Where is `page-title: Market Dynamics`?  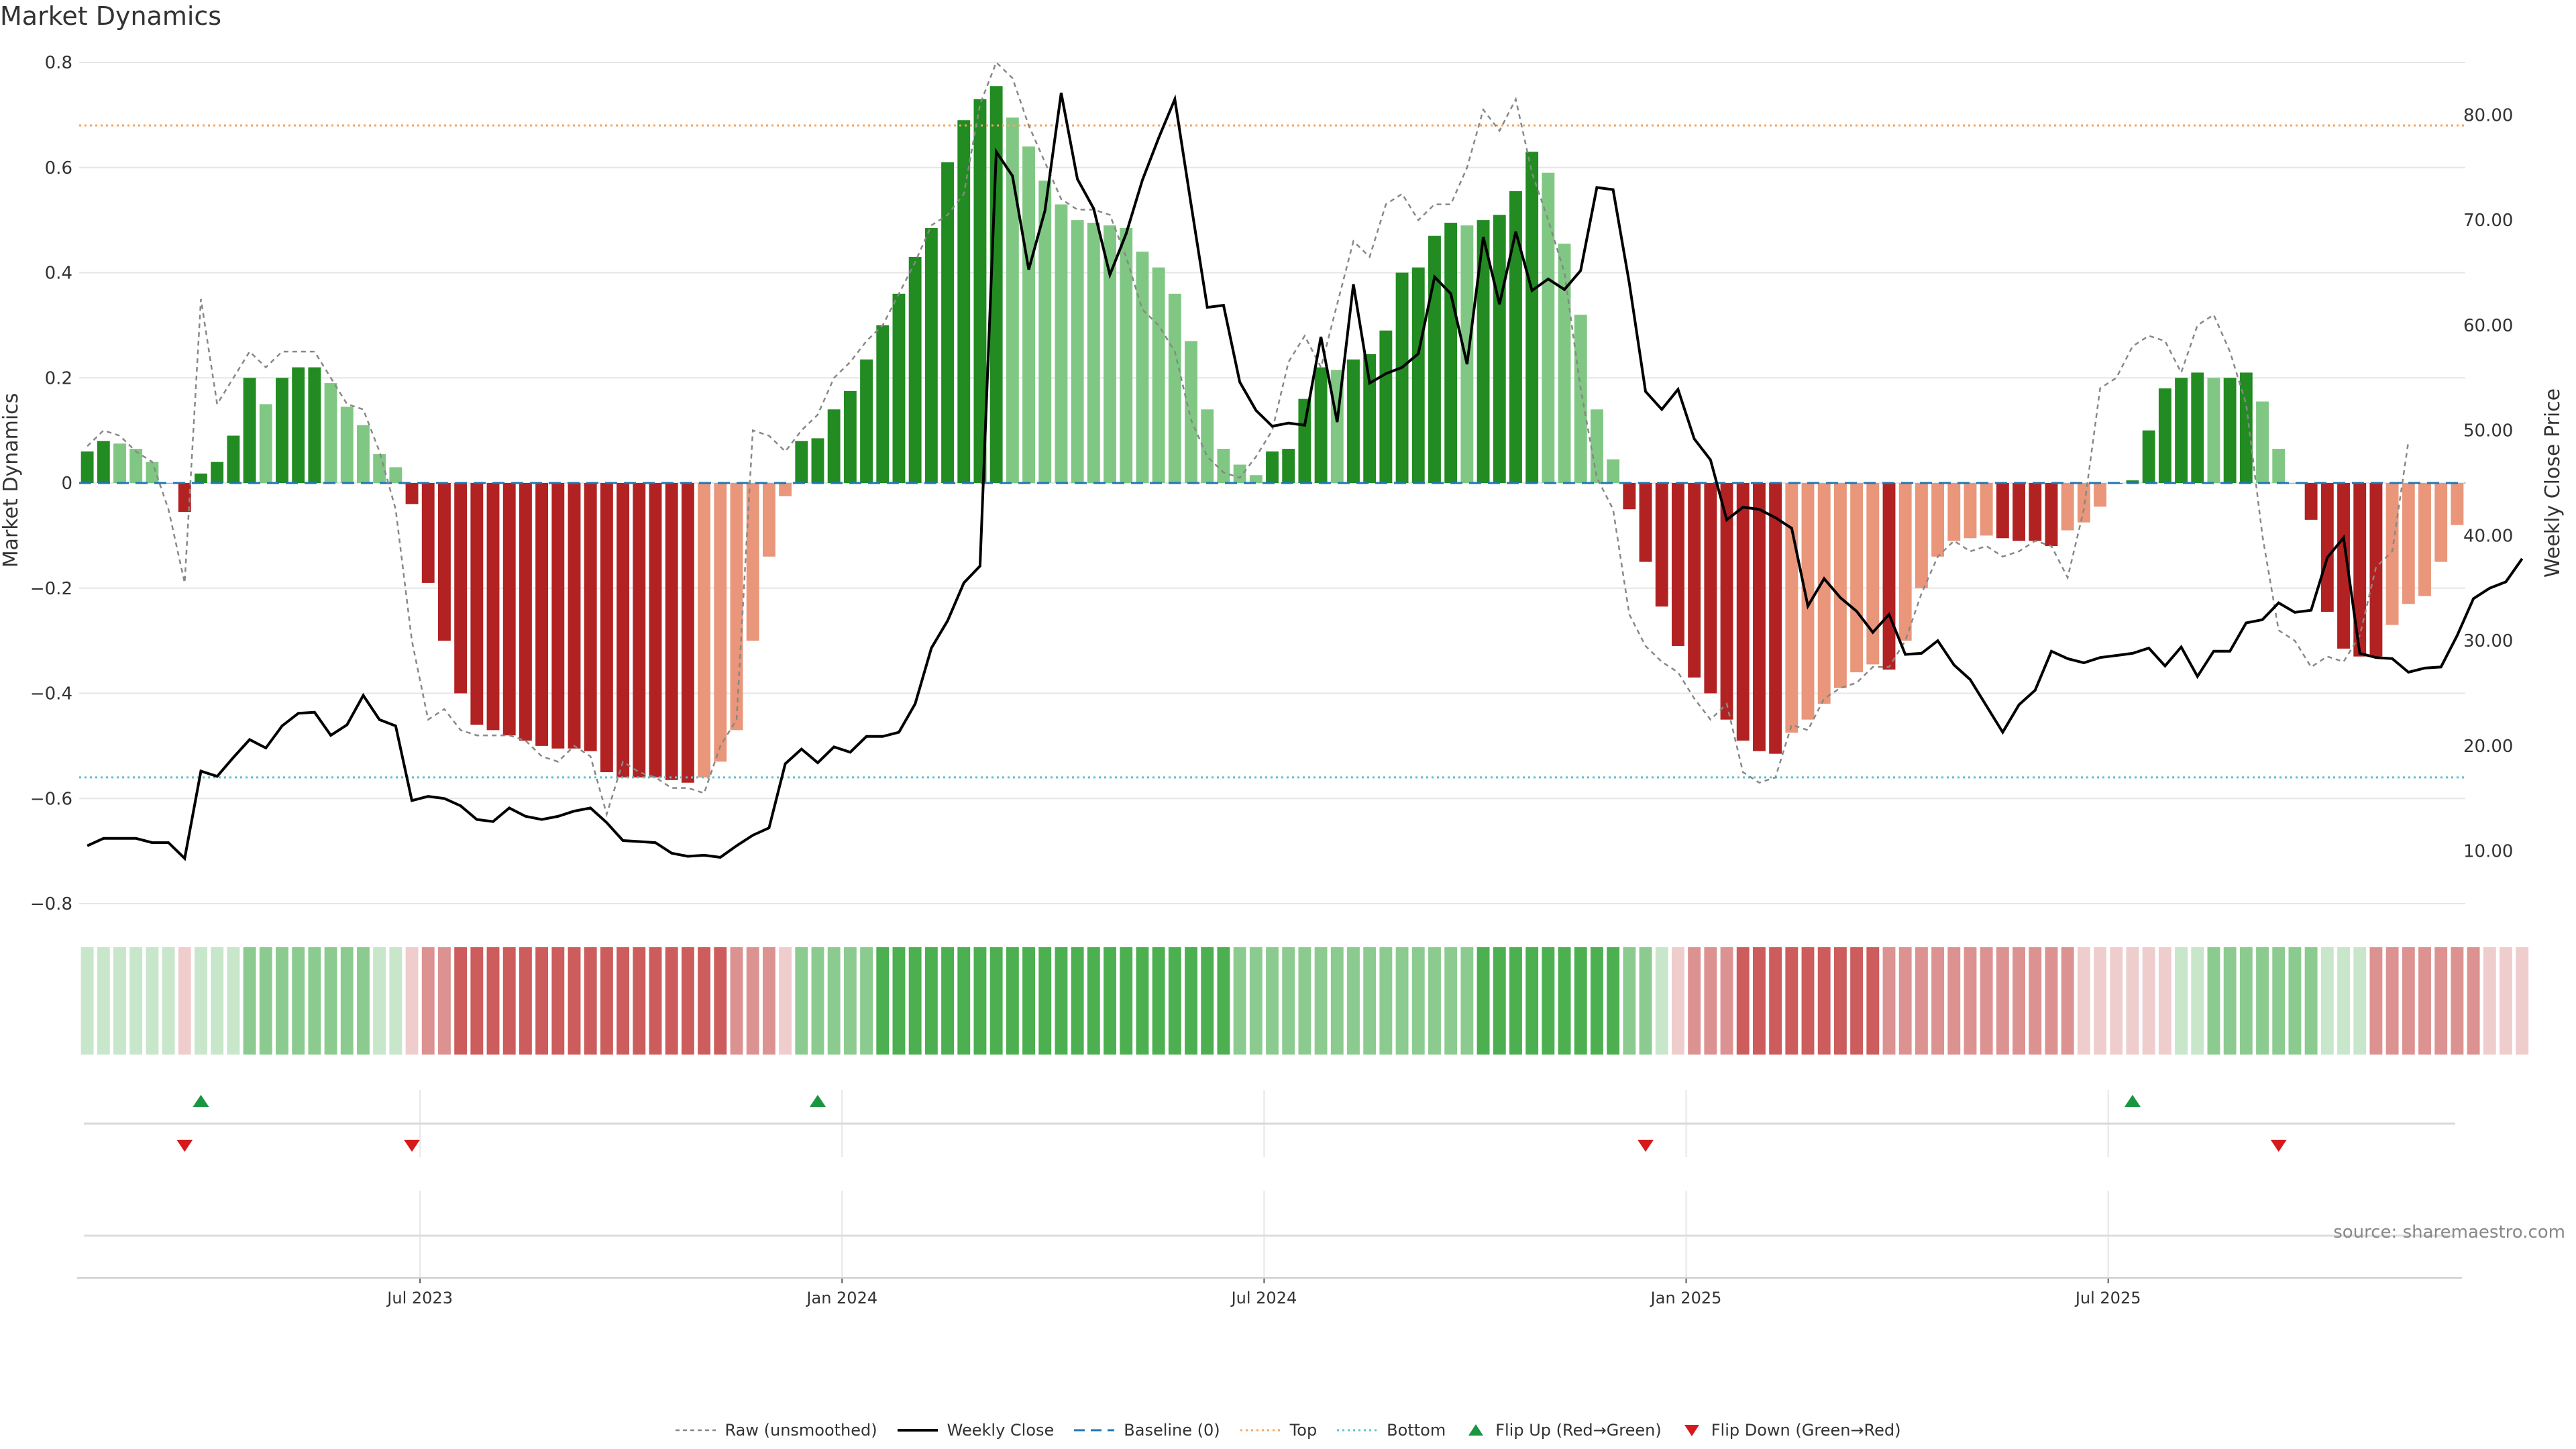
page-title: Market Dynamics is located at coordinates (111, 16).